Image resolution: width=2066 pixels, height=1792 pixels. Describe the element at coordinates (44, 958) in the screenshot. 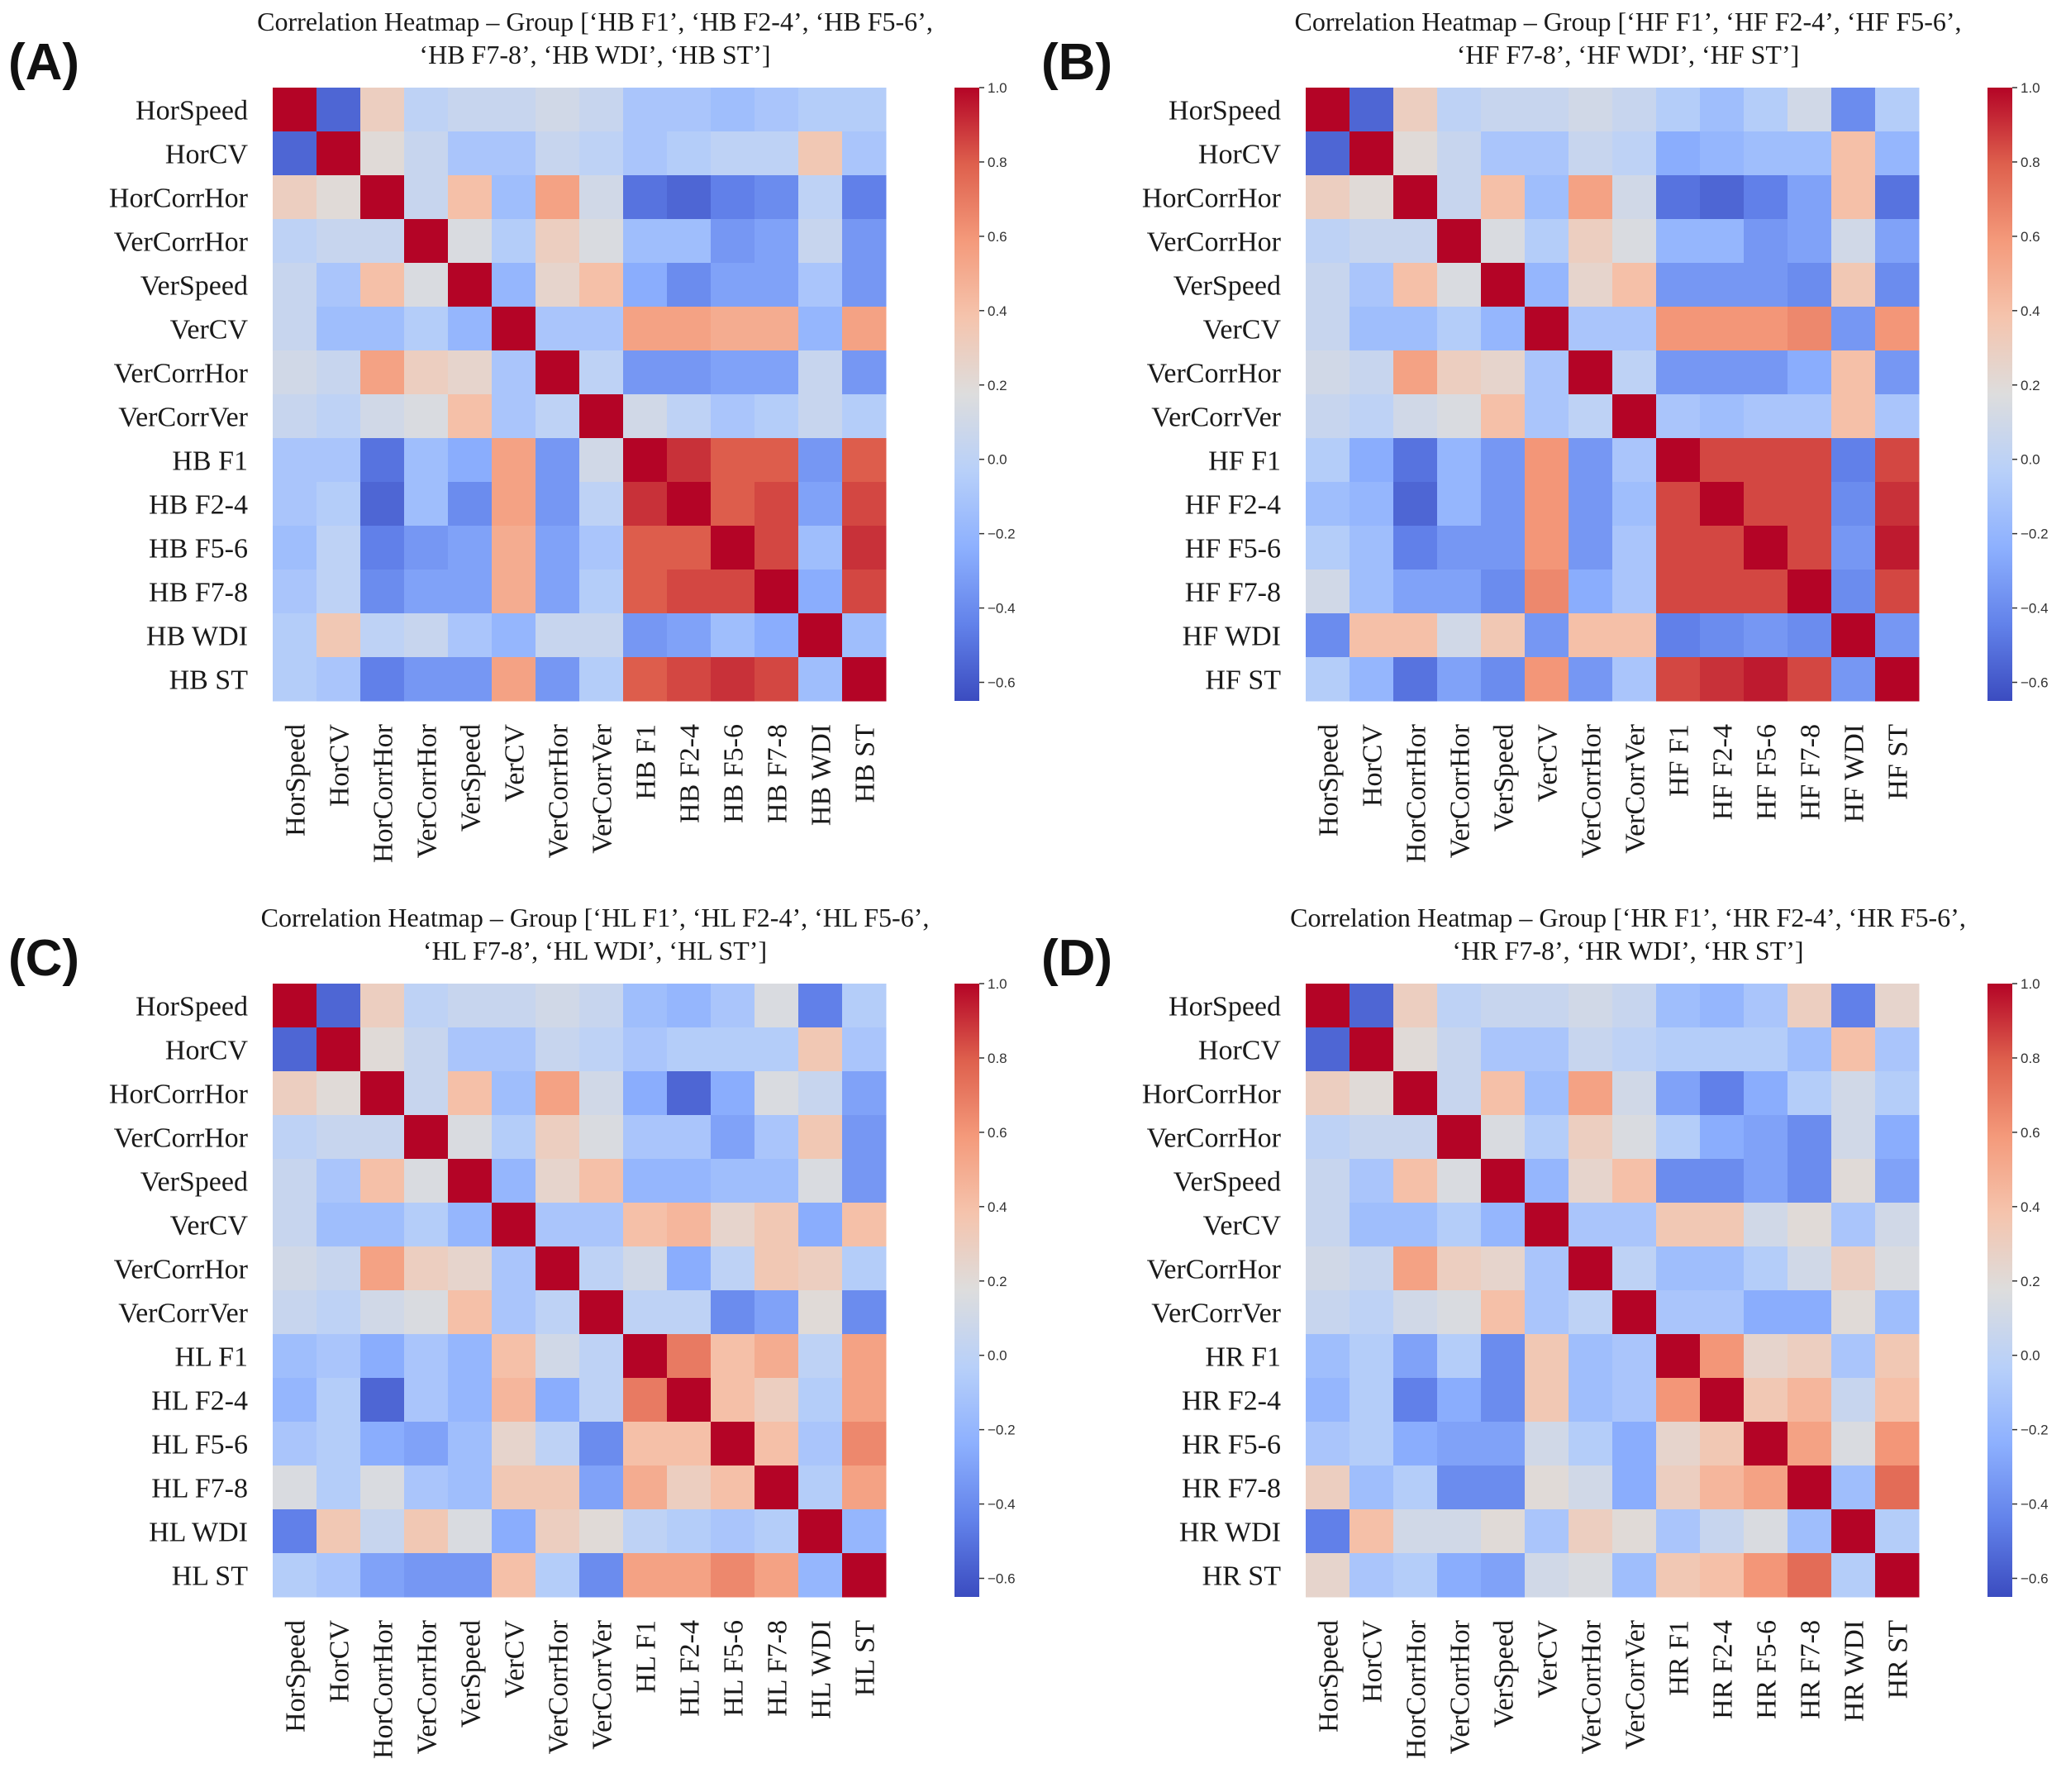

I see `panel-label: (C)` at that location.